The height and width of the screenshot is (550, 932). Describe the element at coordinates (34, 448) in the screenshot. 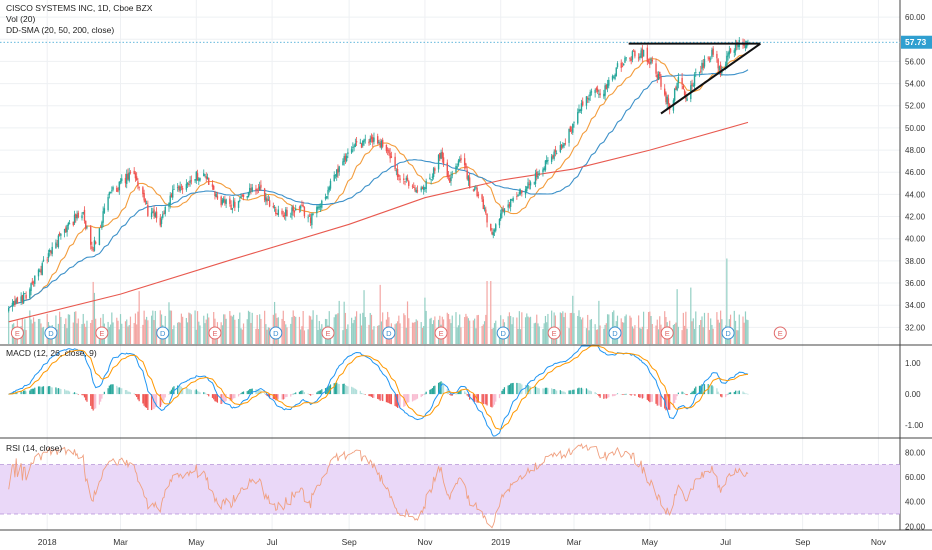

I see `rsi-label: RSI (14, close)` at that location.